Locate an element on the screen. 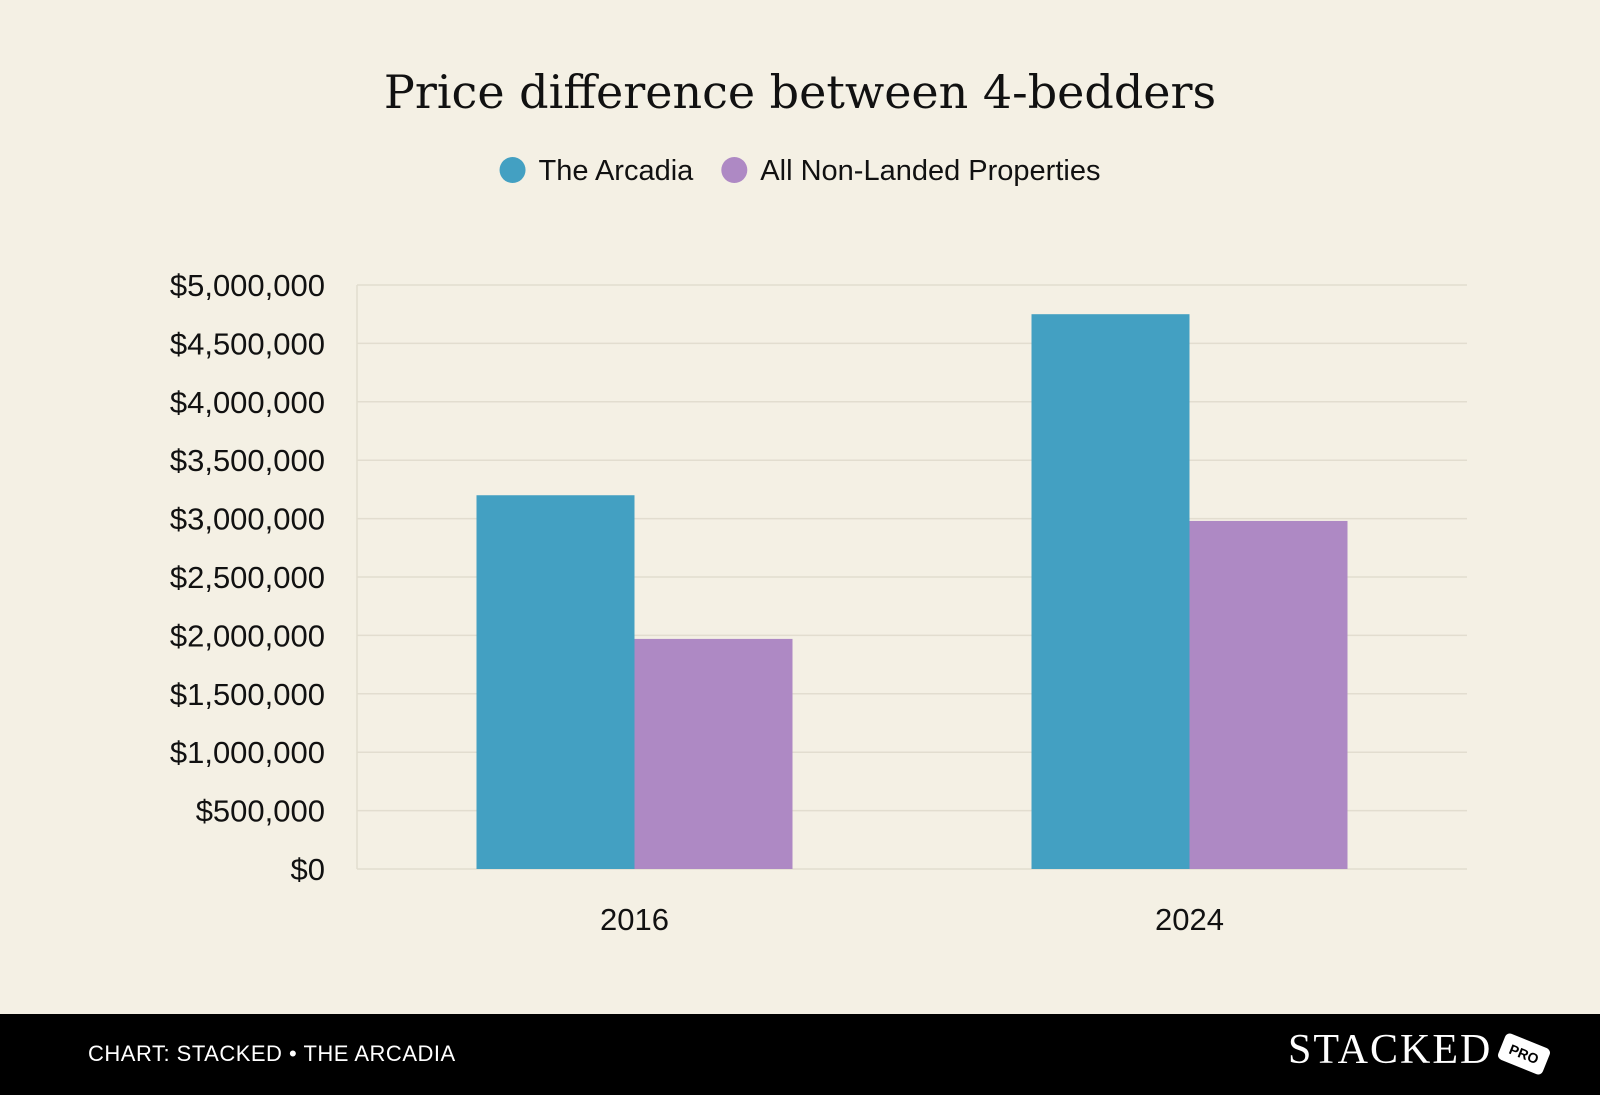 The image size is (1600, 1095). bar-all-non-landed-properties-2024 is located at coordinates (1268, 694).